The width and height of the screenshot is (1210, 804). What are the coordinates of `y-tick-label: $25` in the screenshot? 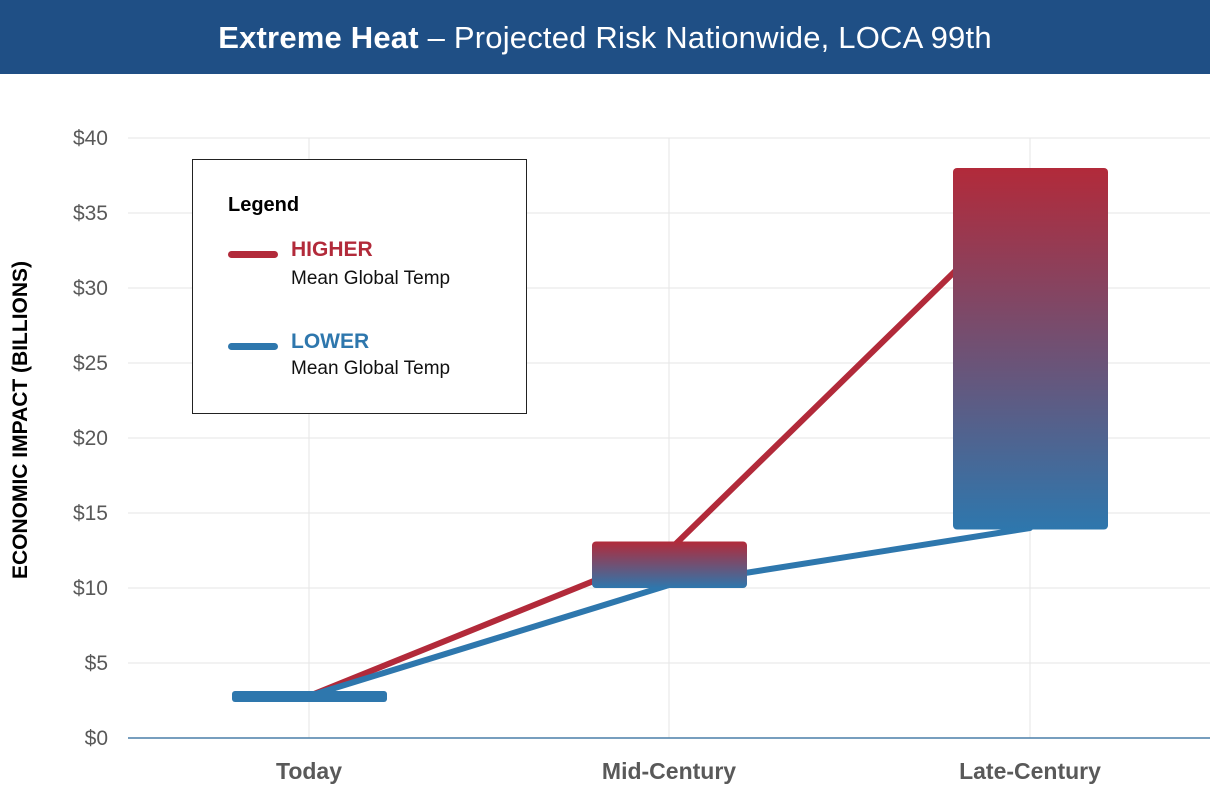 It's located at (90, 363).